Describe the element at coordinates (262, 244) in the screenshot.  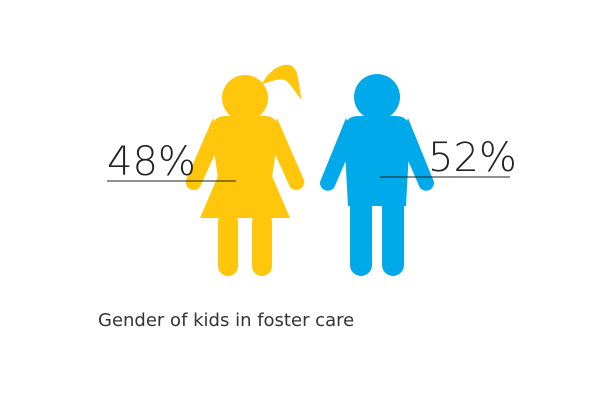
I see `girl-leg-right` at that location.